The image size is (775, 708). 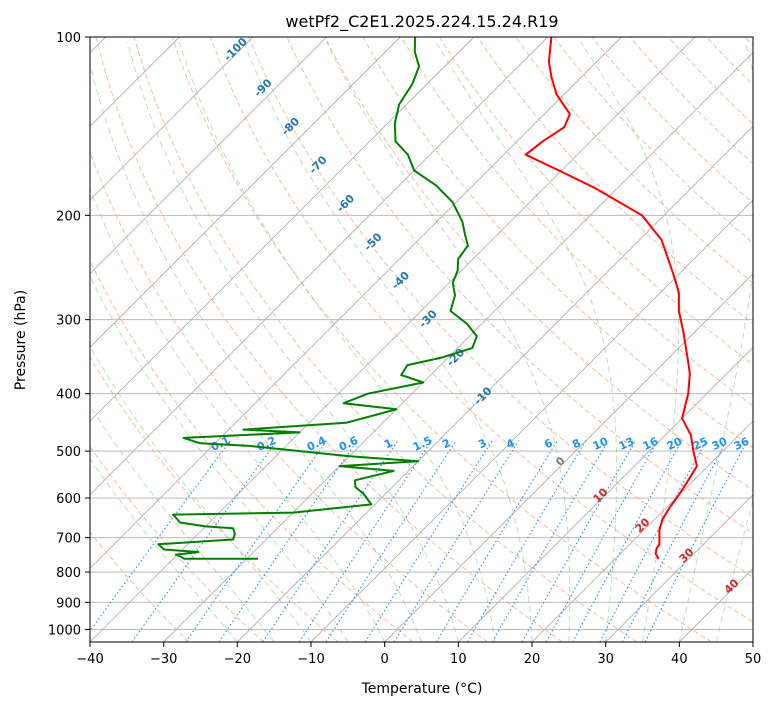 I want to click on x-tick-label: 20, so click(x=532, y=659).